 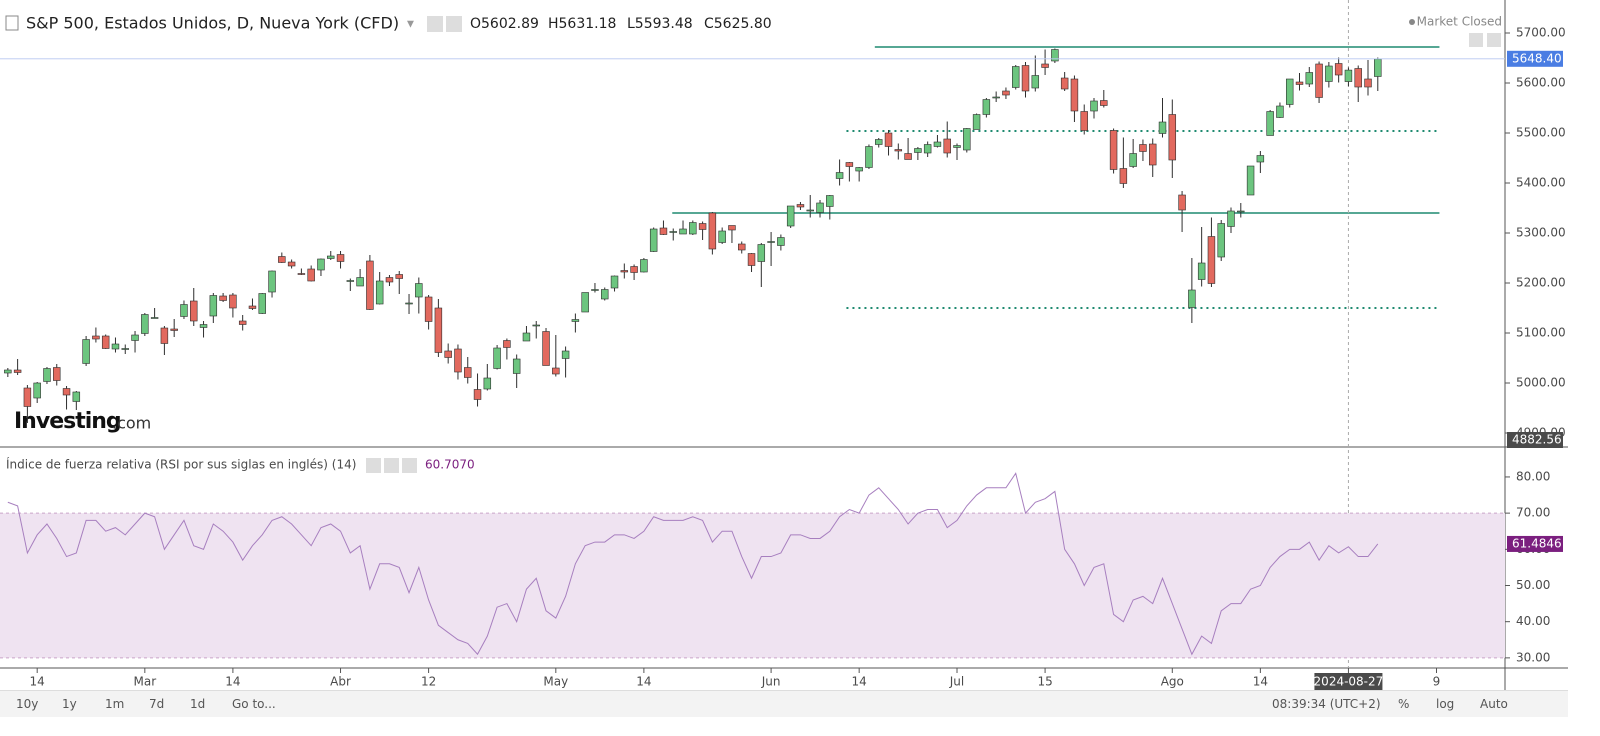 I want to click on x-tick-label: Mar, so click(x=145, y=682).